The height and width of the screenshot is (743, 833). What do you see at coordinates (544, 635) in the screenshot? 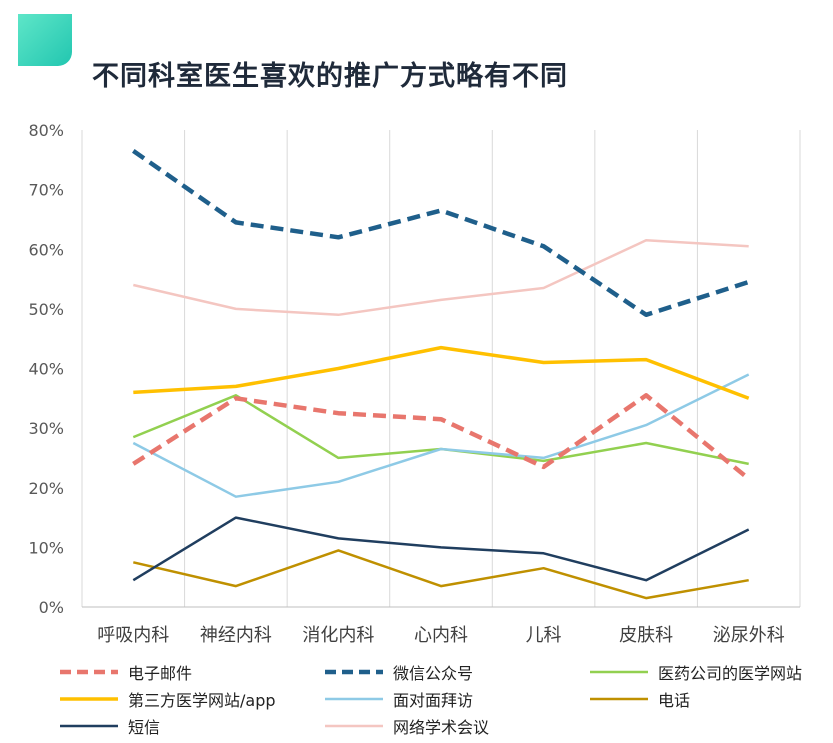
I see `x-tick-label: 儿科` at bounding box center [544, 635].